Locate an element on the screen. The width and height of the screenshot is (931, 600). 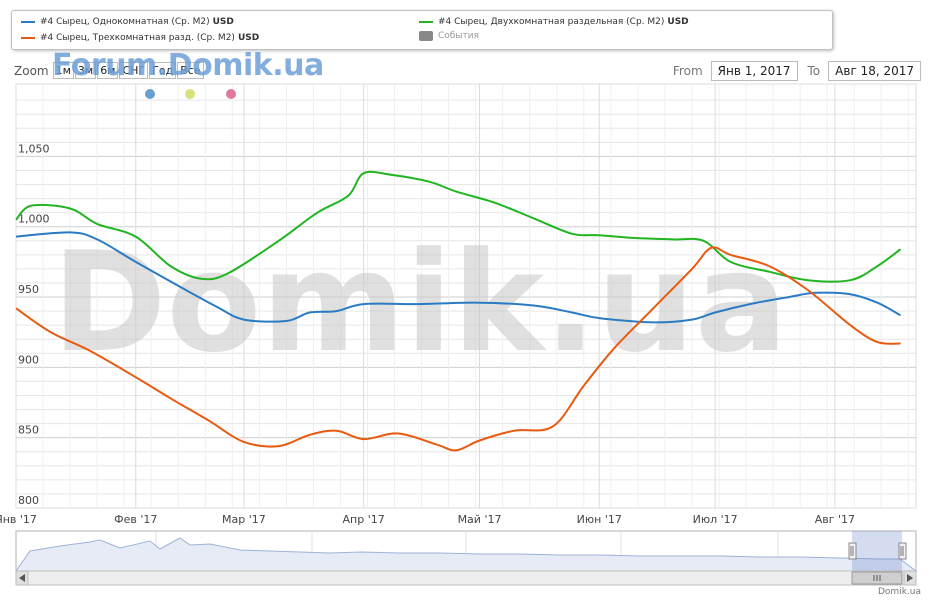
y-tick-label: 900 is located at coordinates (28, 359).